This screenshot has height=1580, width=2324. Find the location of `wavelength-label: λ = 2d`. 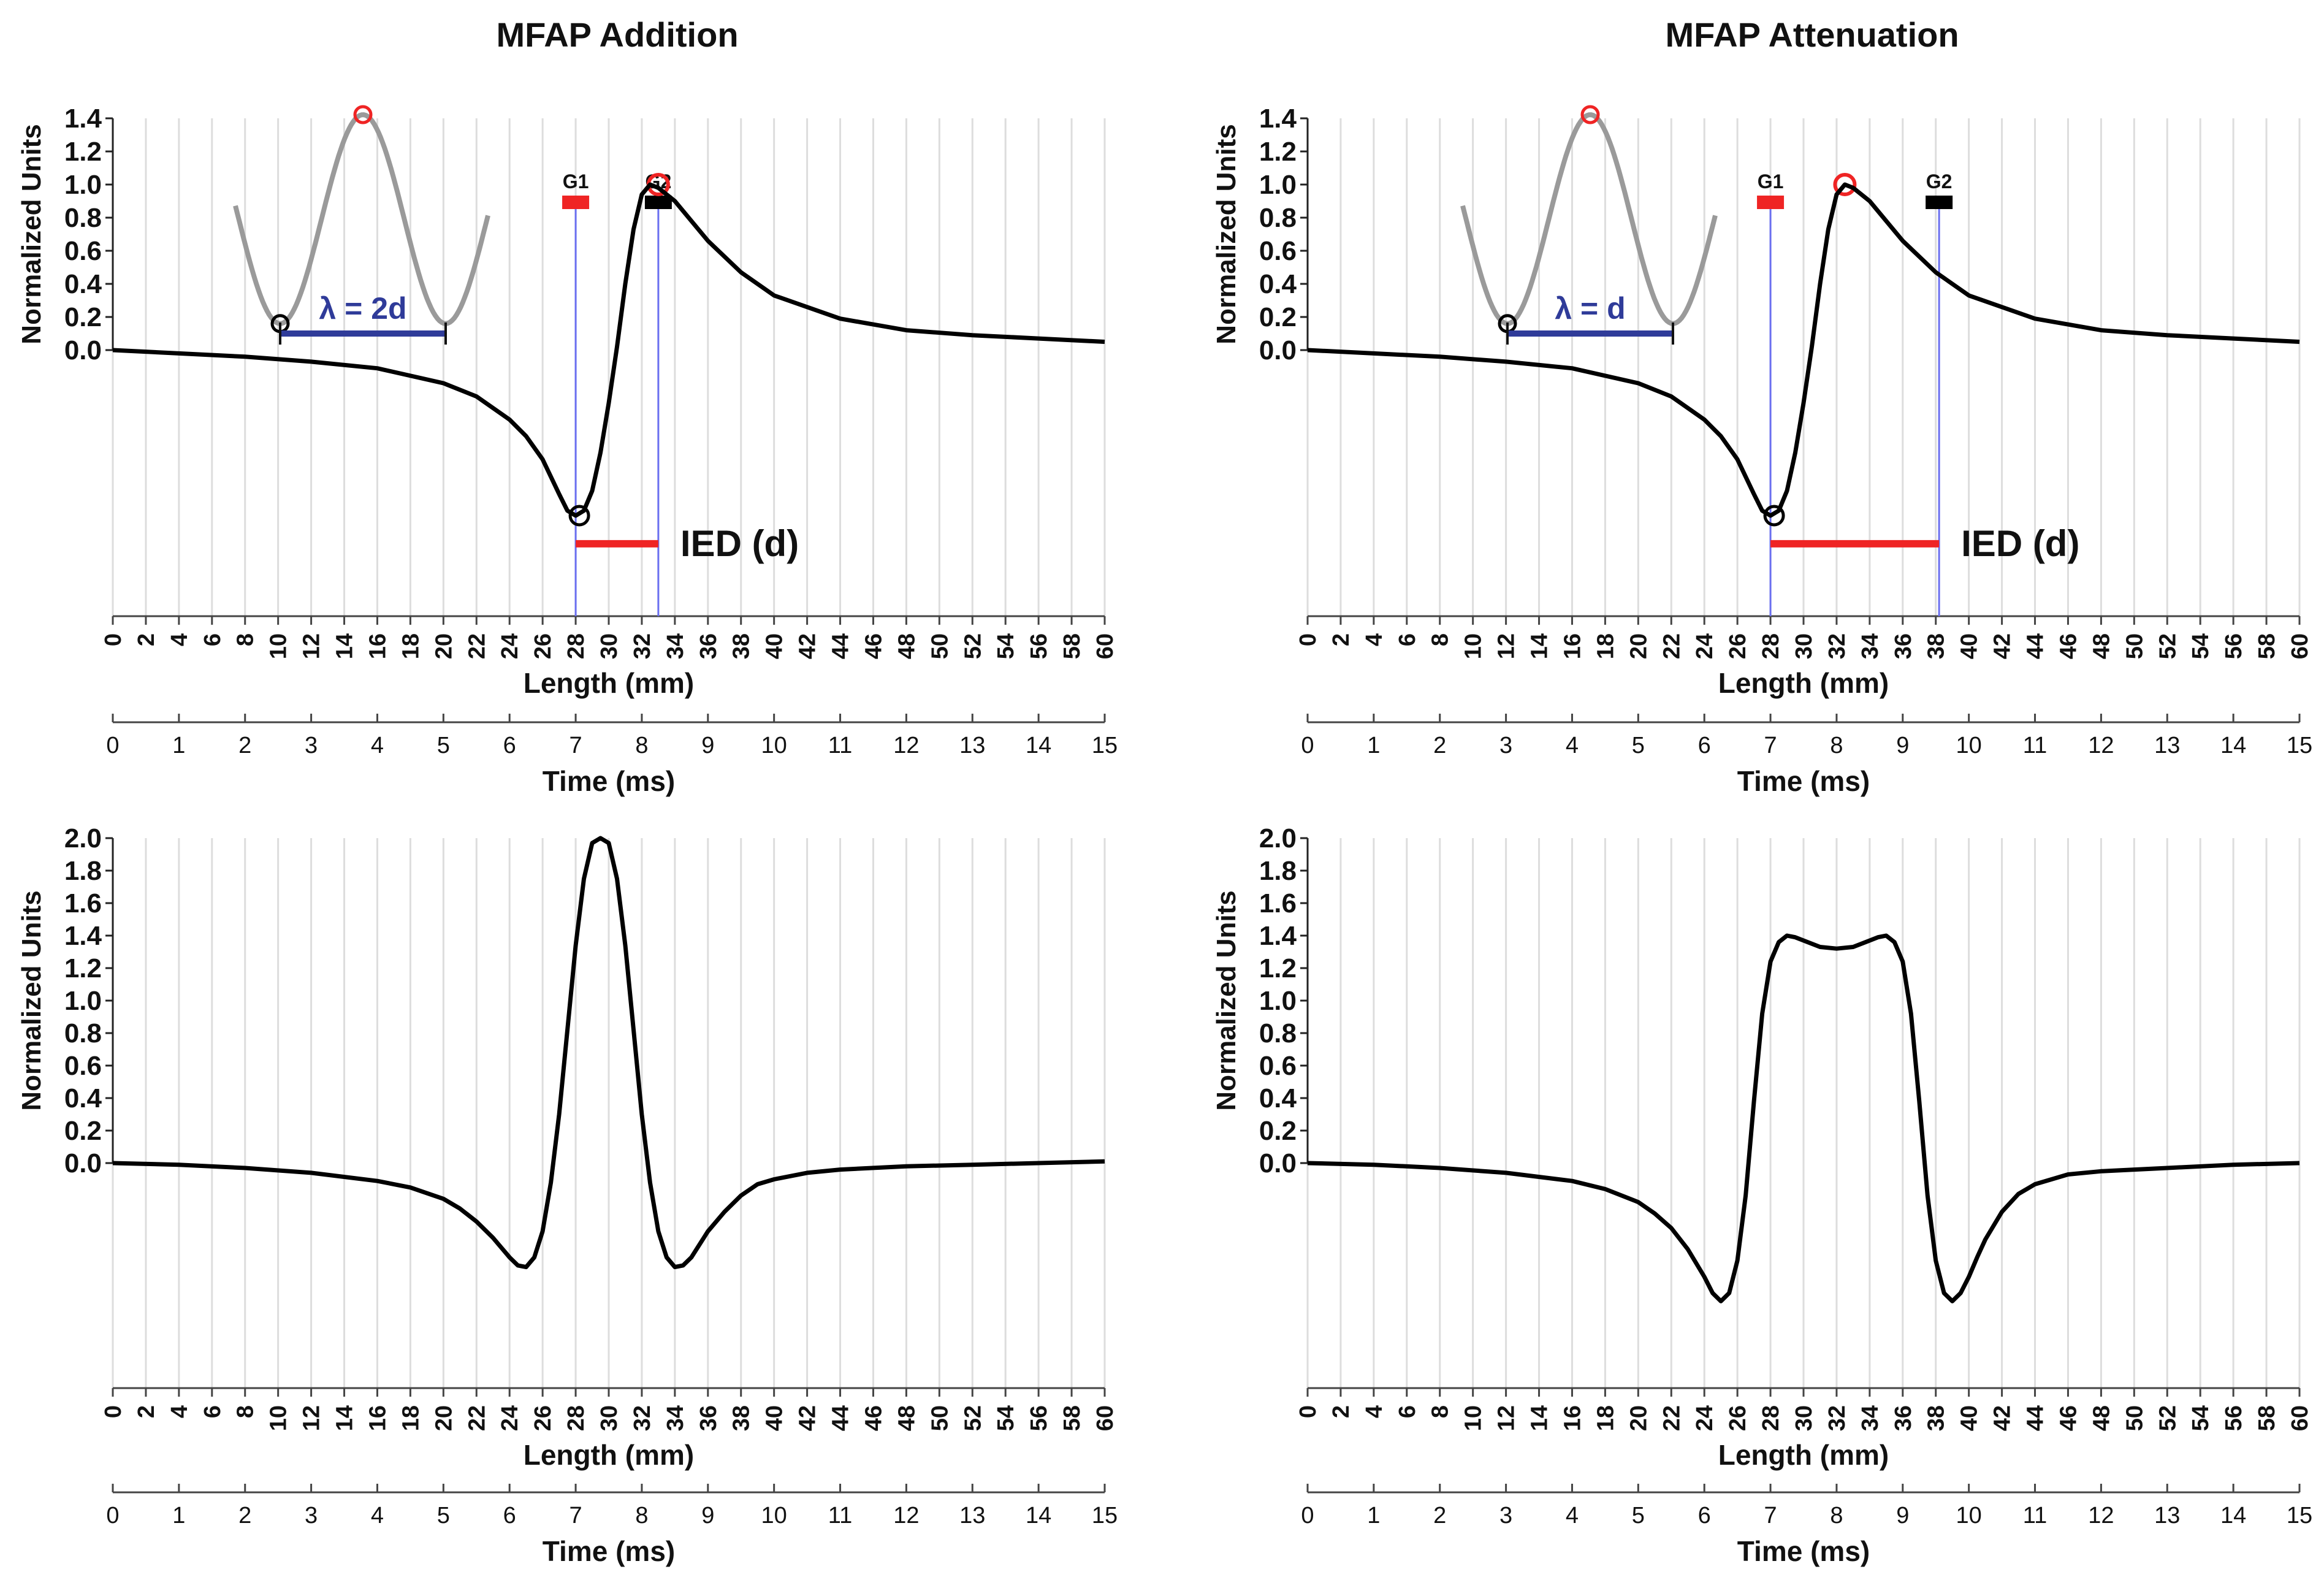

wavelength-label: λ = 2d is located at coordinates (362, 308).